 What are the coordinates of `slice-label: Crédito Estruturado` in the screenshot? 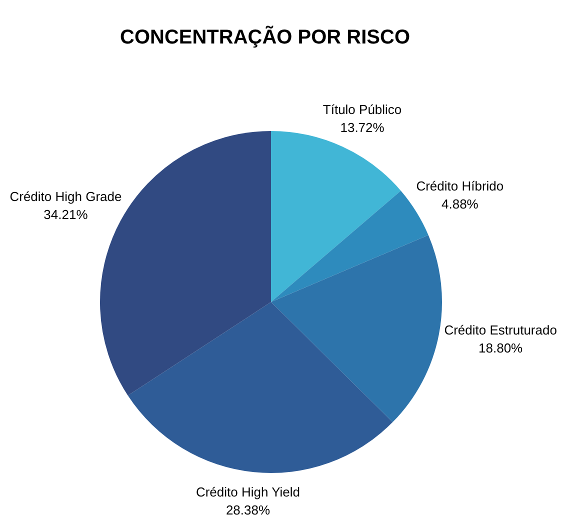 It's located at (500, 330).